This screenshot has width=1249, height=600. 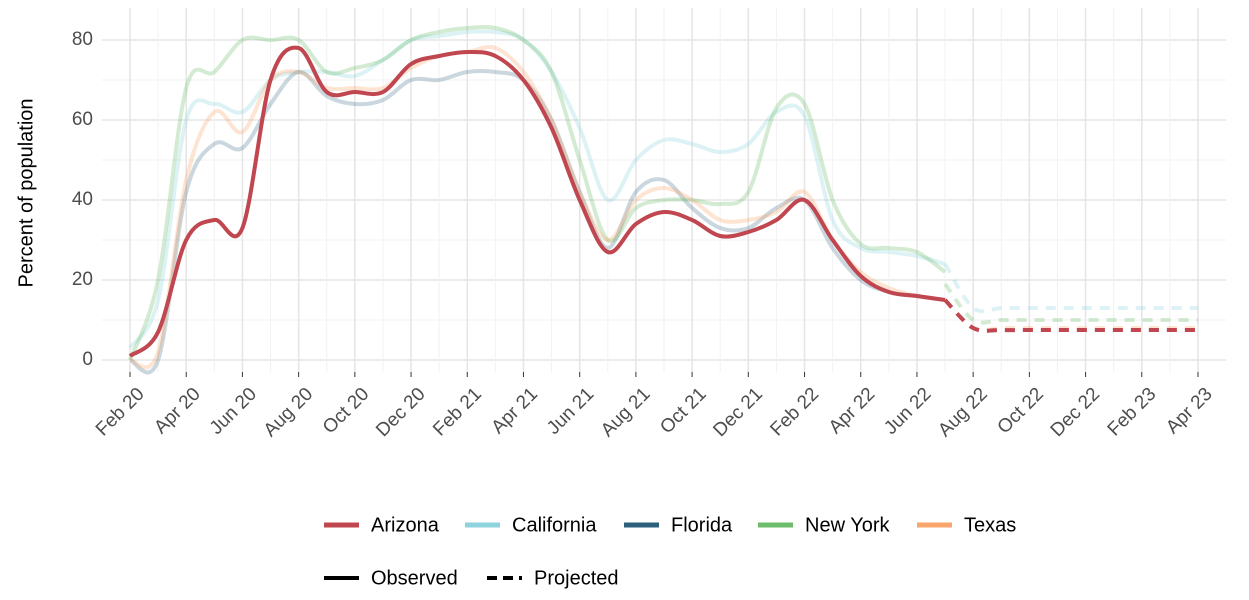 What do you see at coordinates (554, 525) in the screenshot?
I see `legend-label: California` at bounding box center [554, 525].